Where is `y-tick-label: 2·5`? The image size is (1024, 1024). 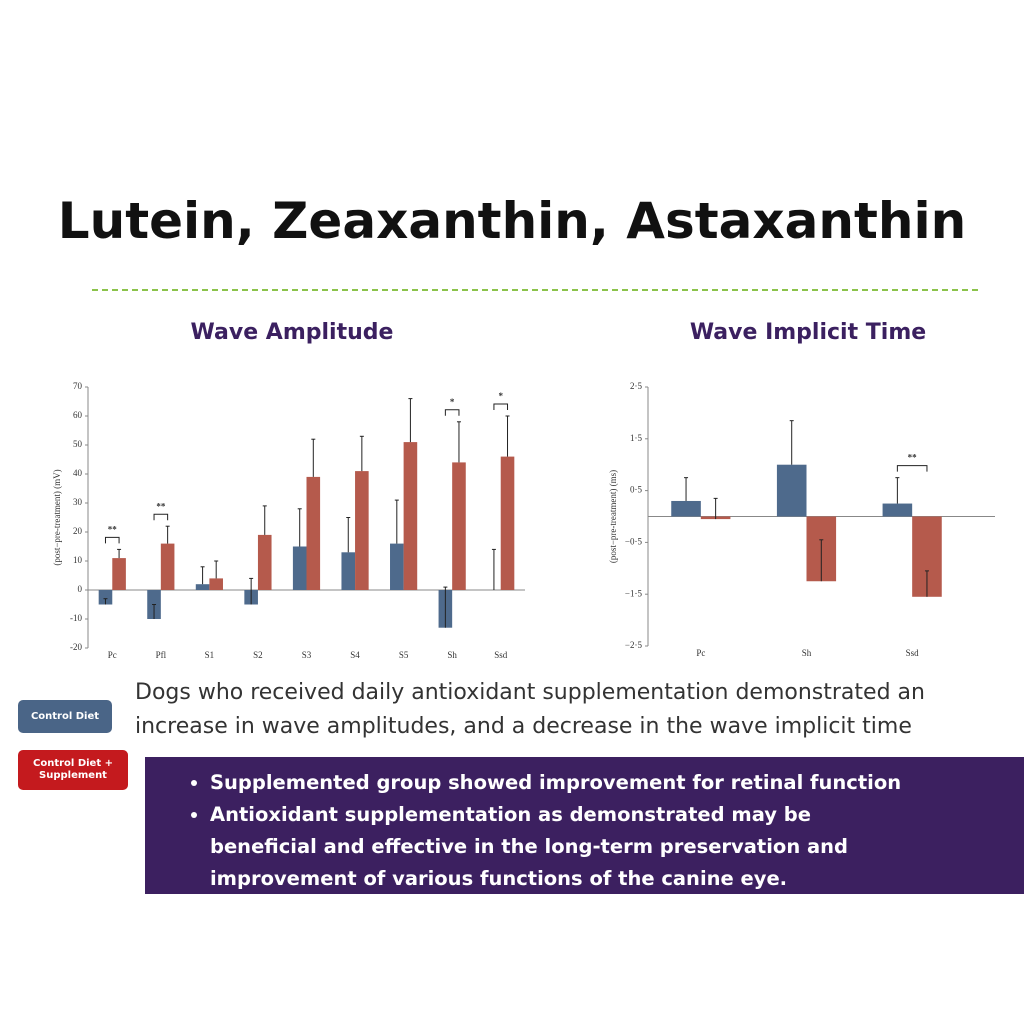
y-tick-label: 2·5 is located at coordinates (636, 386).